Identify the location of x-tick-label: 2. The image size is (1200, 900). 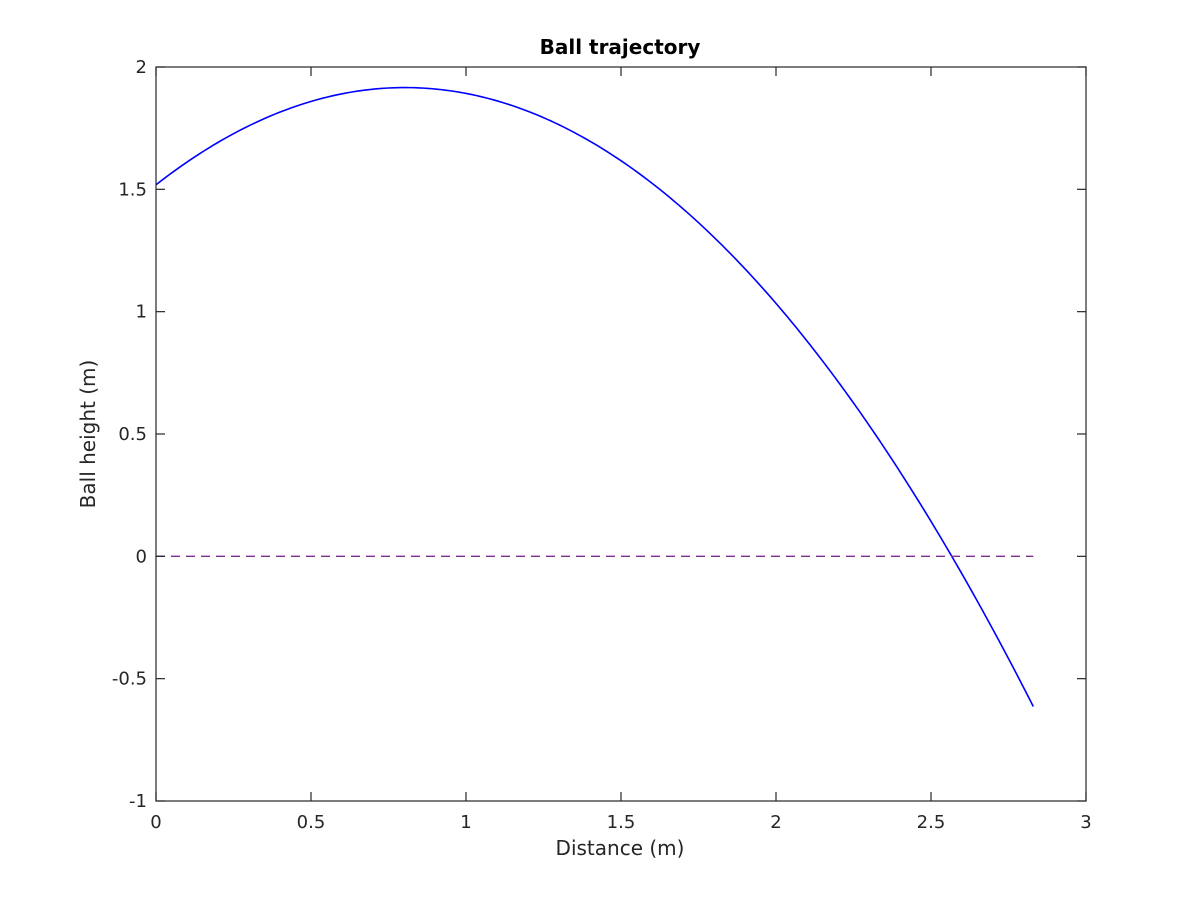
(775, 822).